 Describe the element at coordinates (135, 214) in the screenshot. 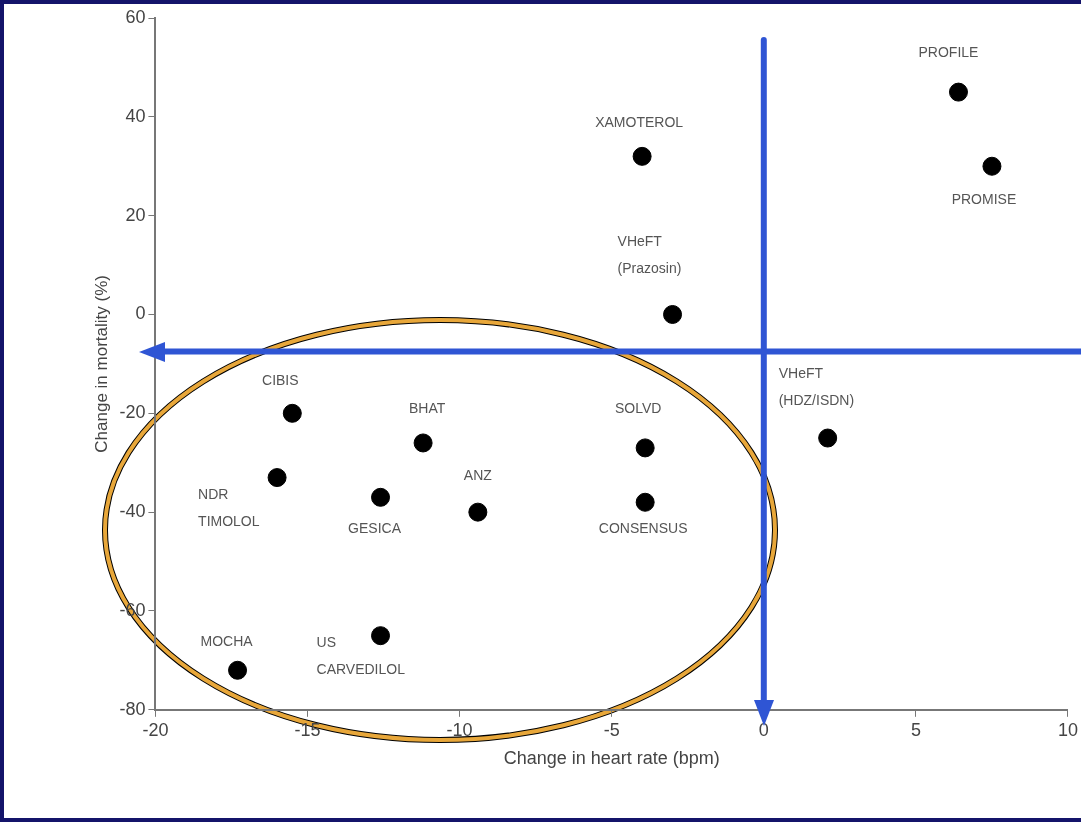

I see `y-tick-label: 20` at that location.